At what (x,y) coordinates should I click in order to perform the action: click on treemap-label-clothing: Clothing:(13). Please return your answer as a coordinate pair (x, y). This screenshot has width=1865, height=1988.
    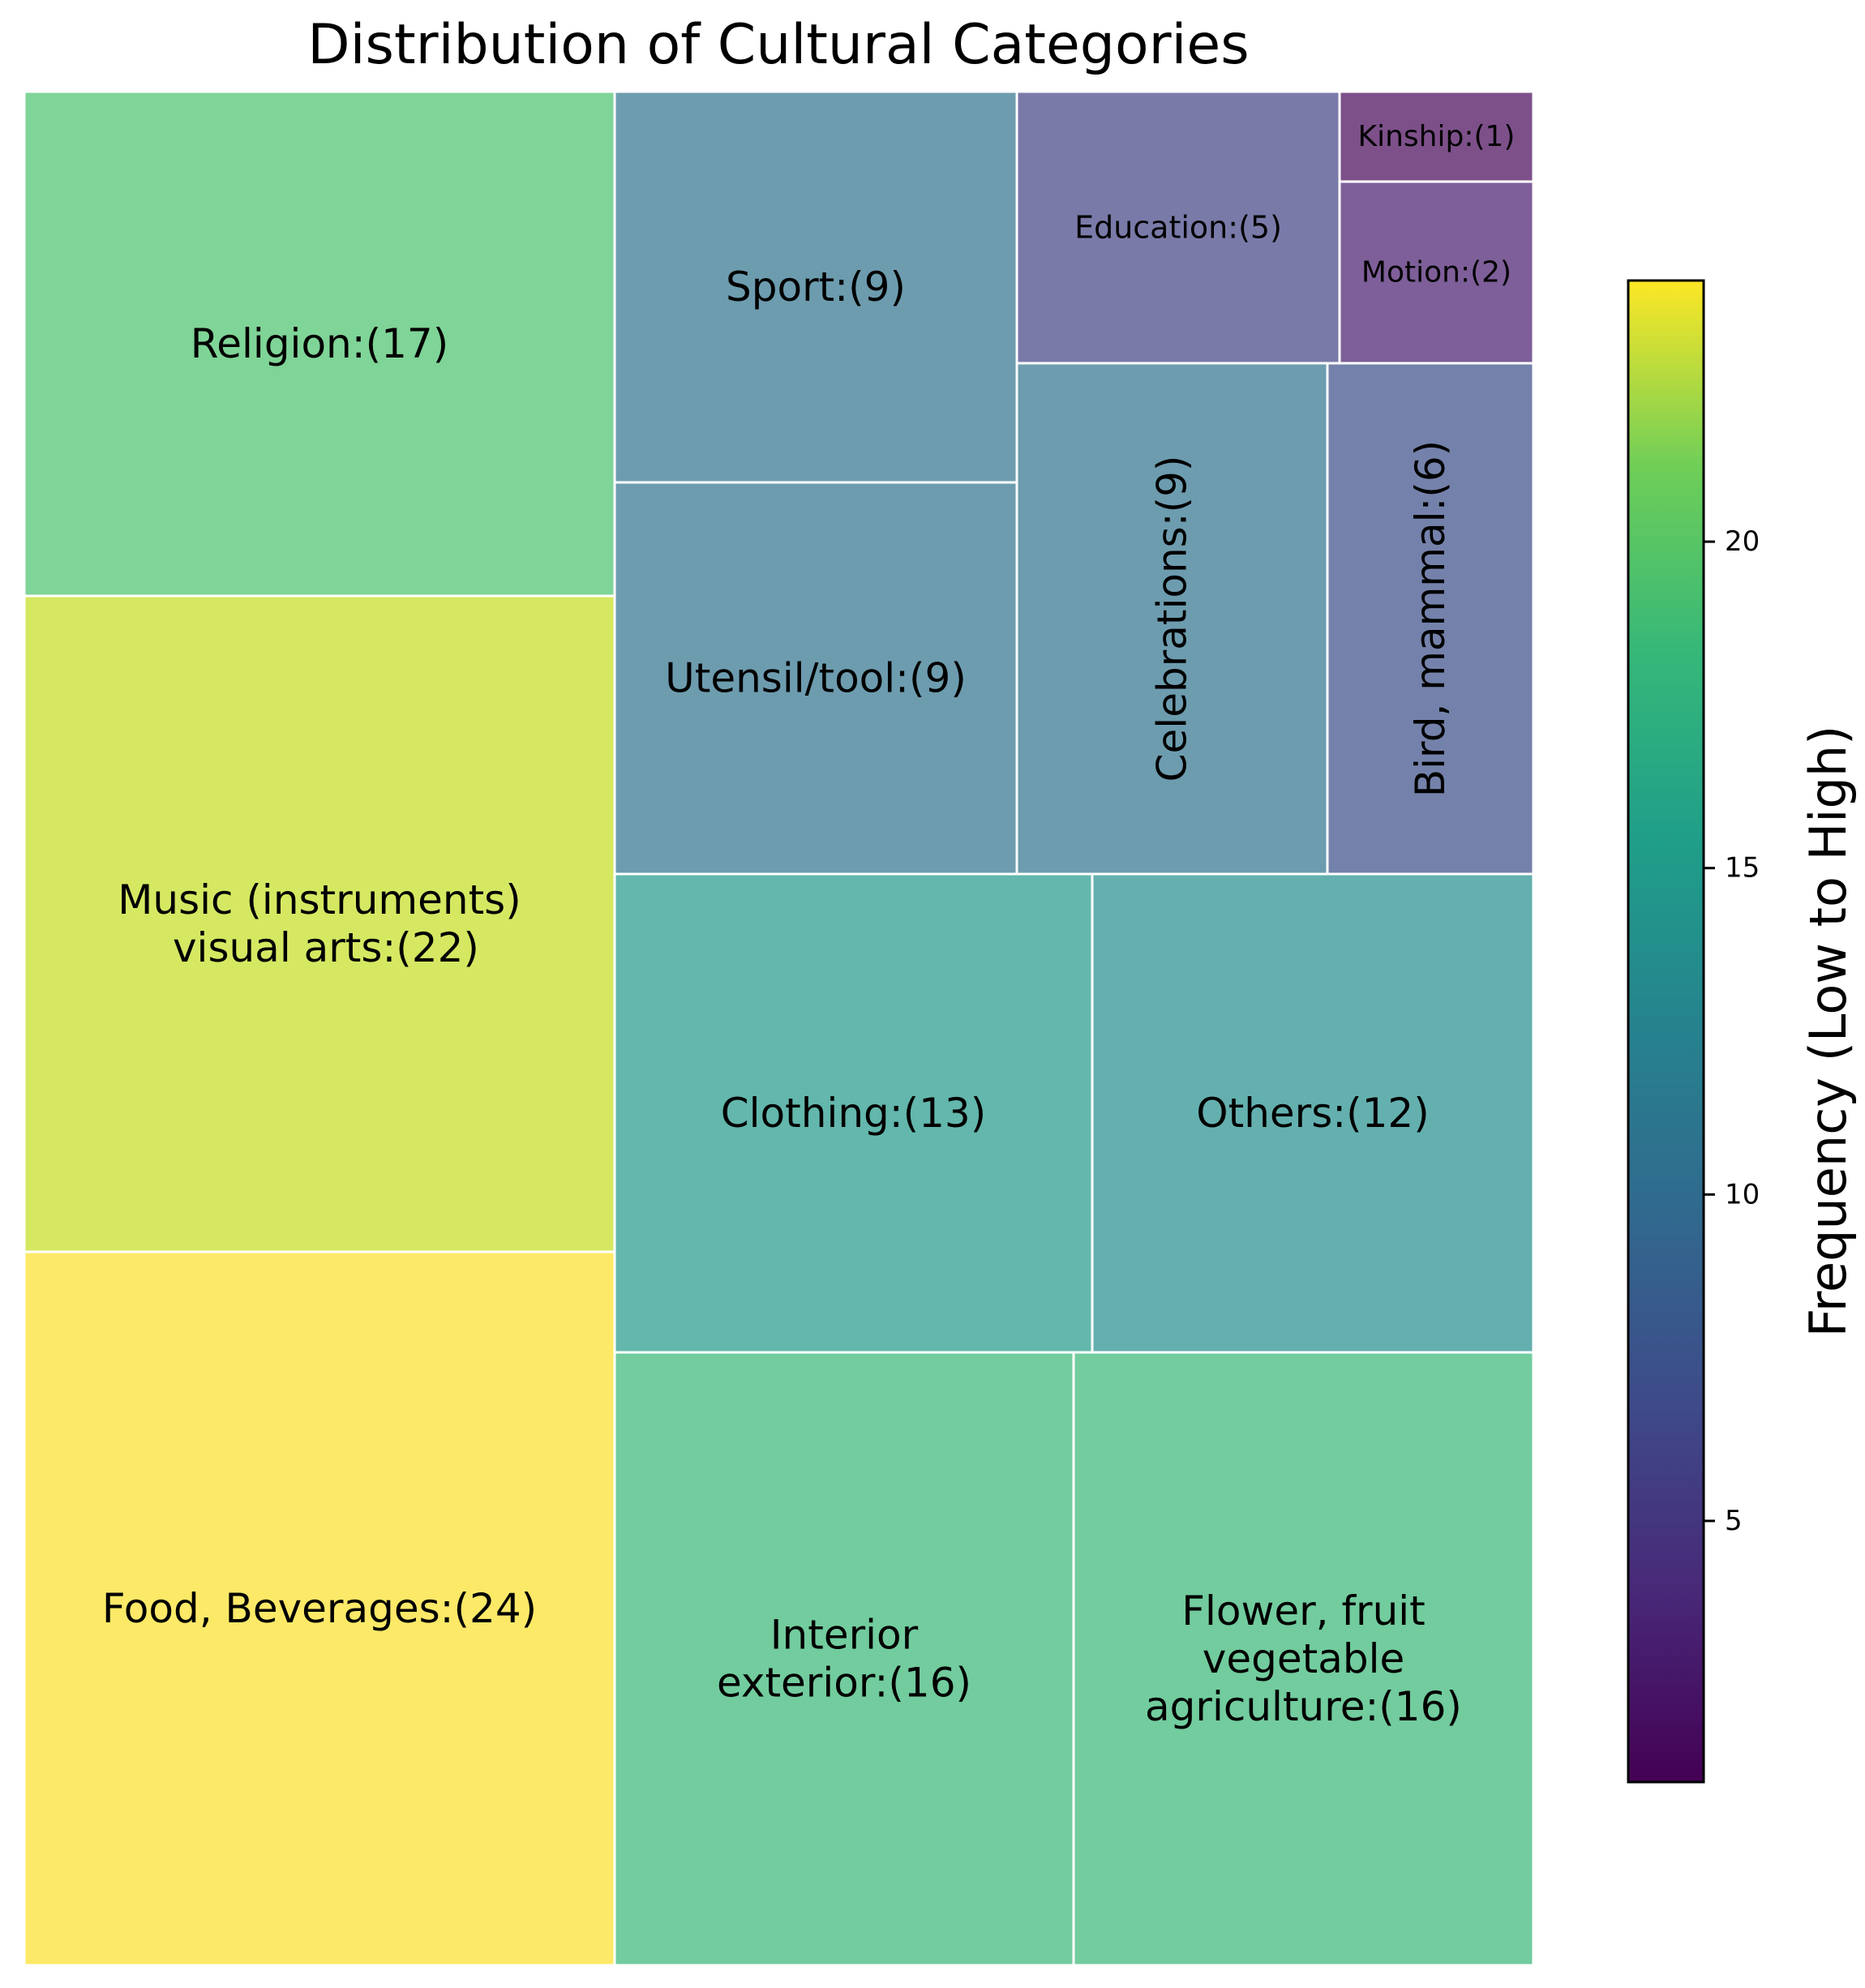
    Looking at the image, I should click on (854, 1113).